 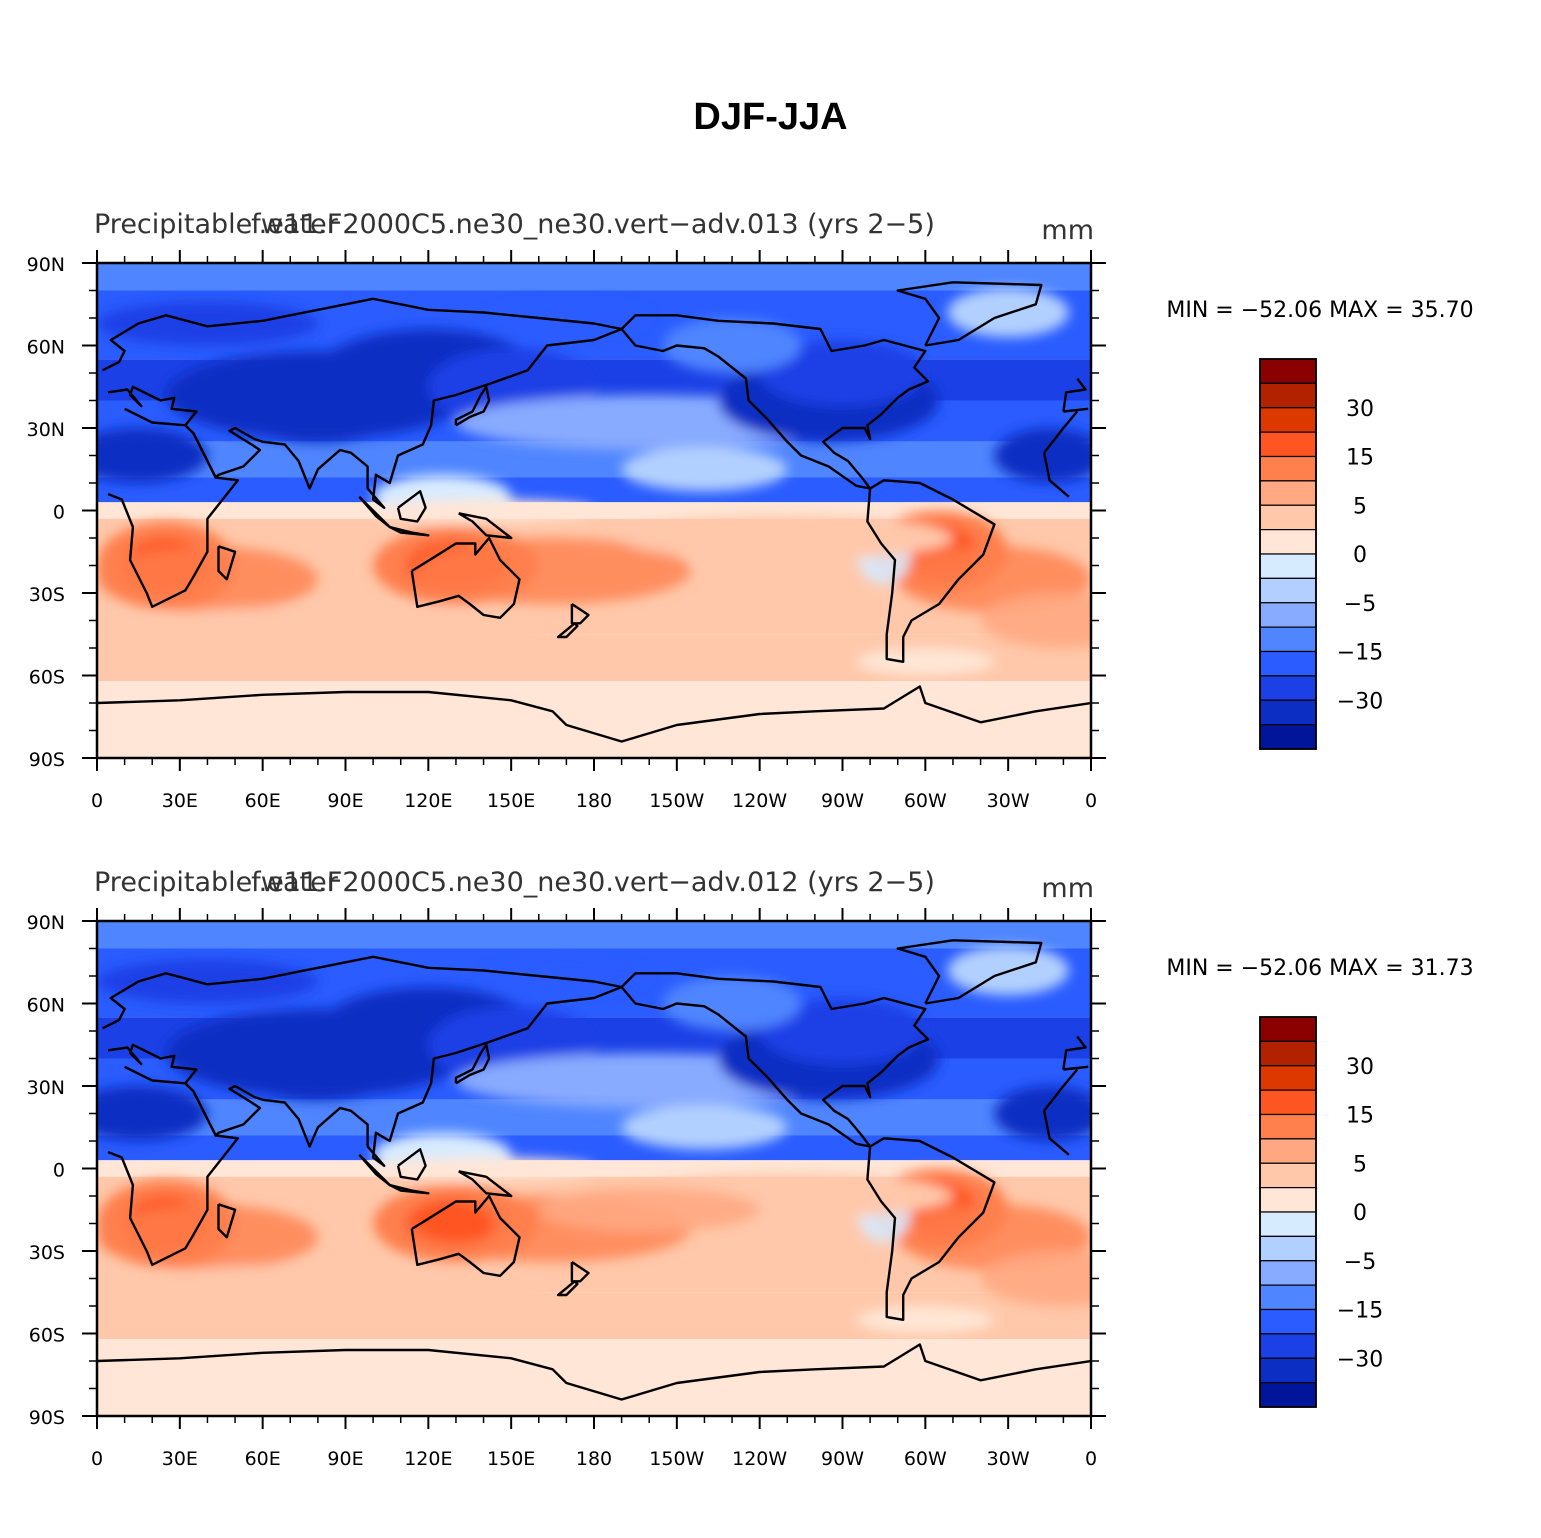 What do you see at coordinates (1008, 801) in the screenshot?
I see `lon-tick-label: 30W` at bounding box center [1008, 801].